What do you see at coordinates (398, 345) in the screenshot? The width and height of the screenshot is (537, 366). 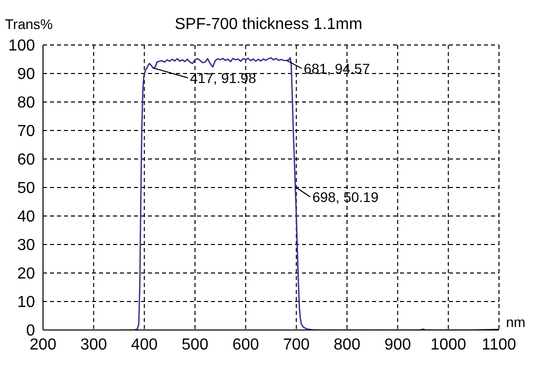 I see `x-tick-label: 900` at bounding box center [398, 345].